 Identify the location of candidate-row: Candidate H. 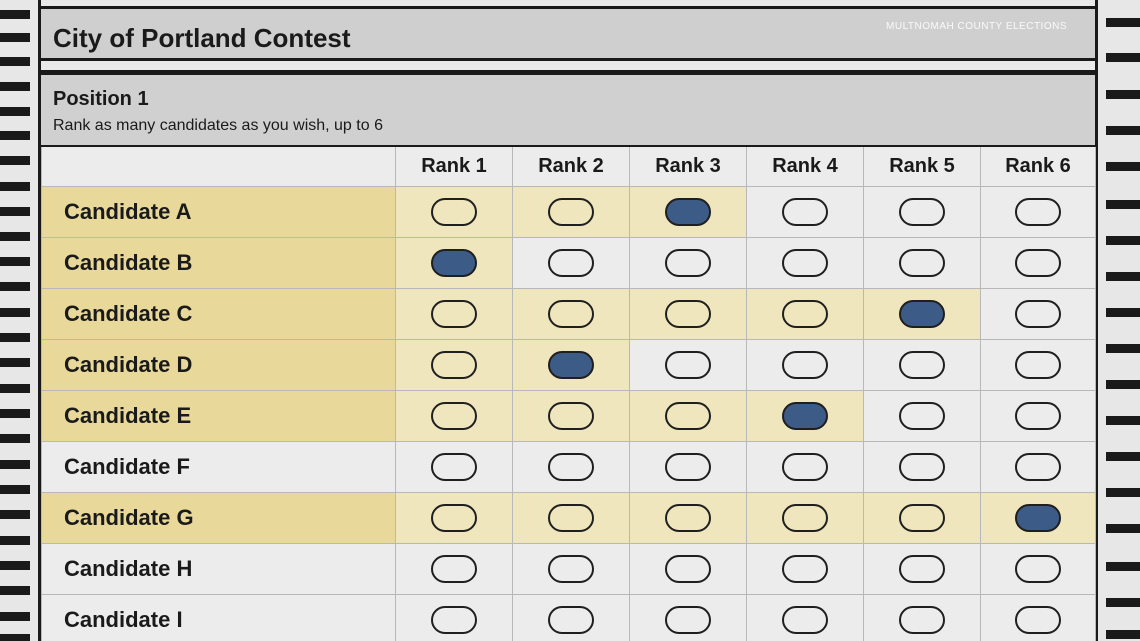
(568, 568).